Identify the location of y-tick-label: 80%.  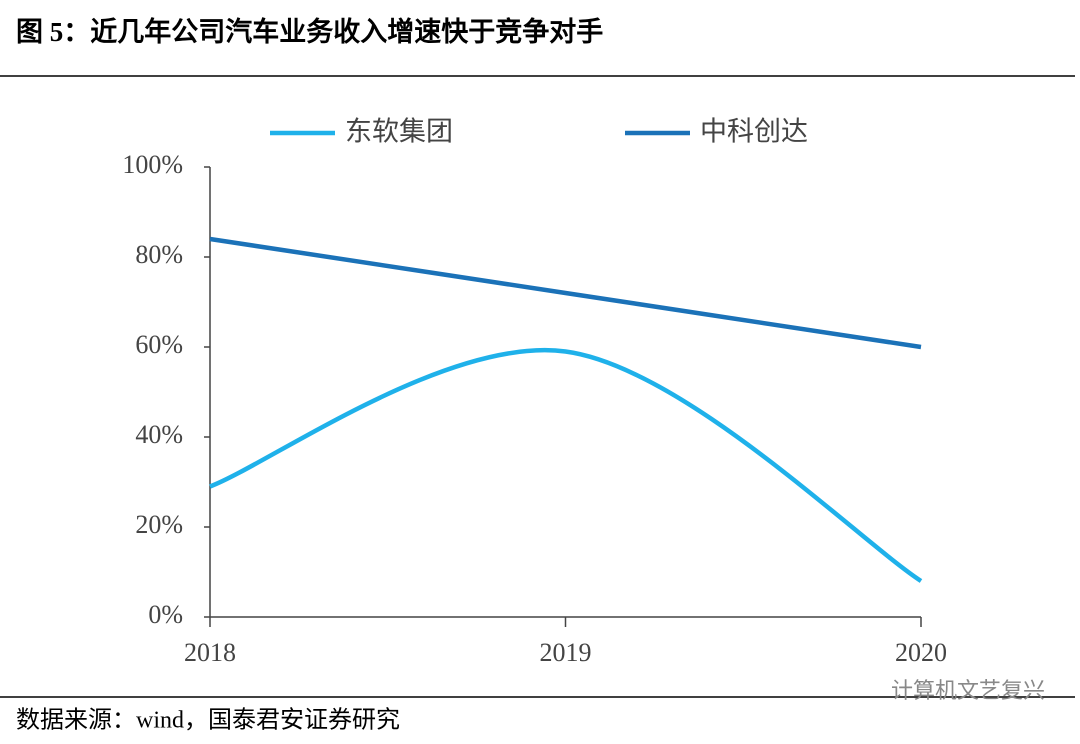
(159, 254).